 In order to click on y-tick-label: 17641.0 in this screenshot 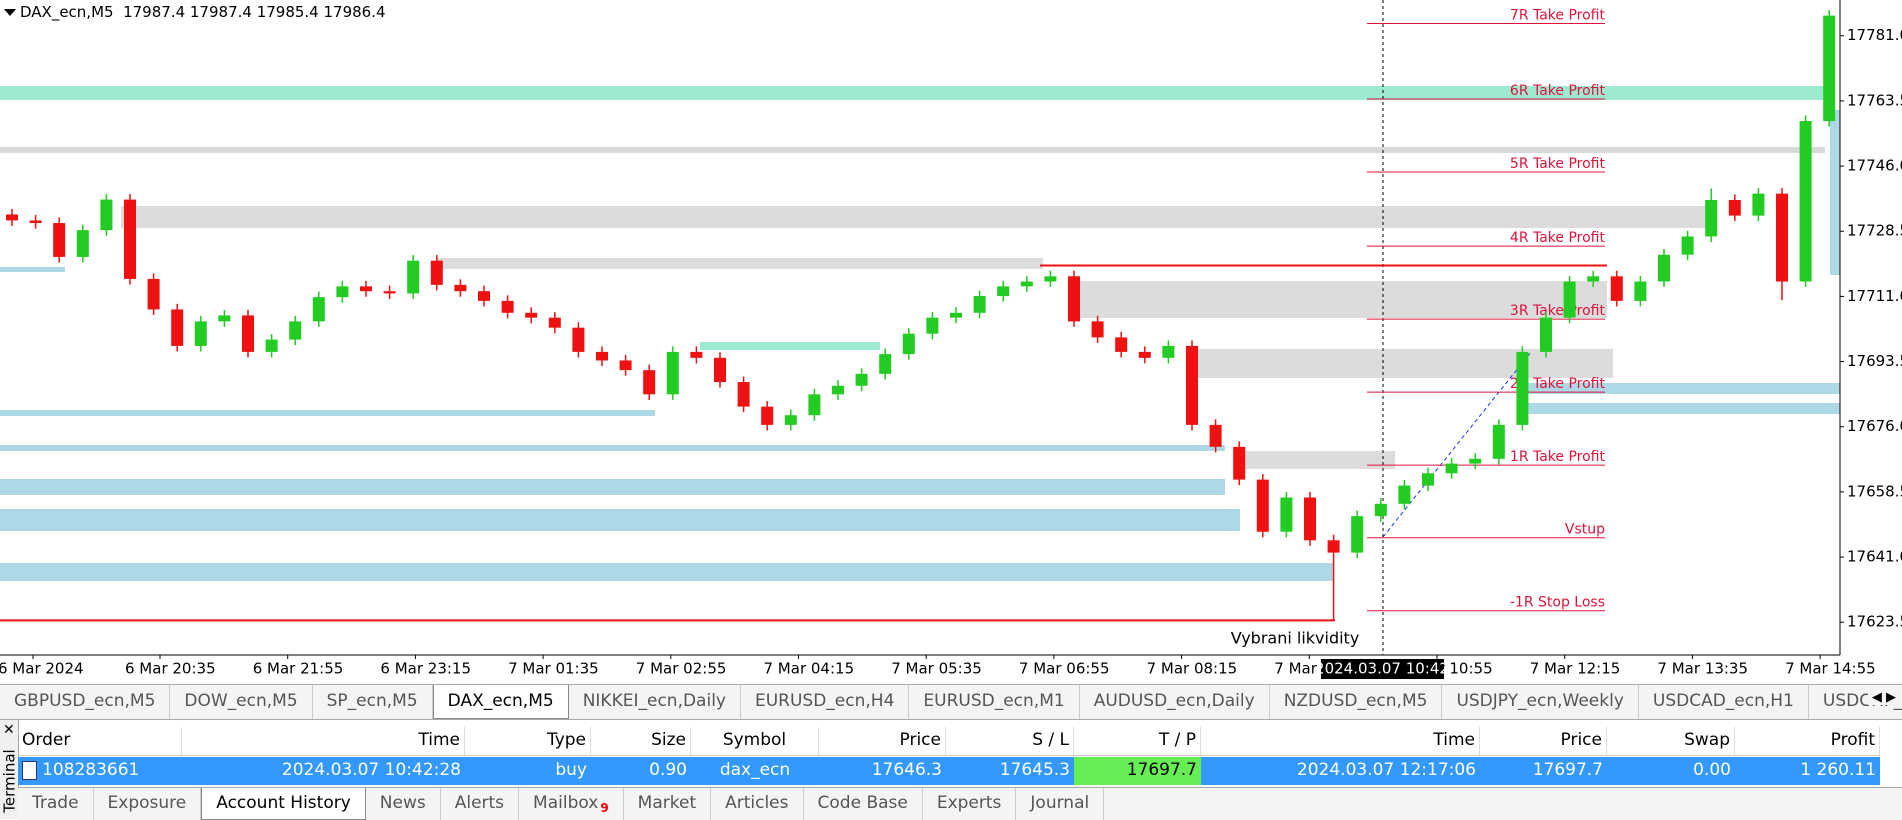, I will do `click(1874, 557)`.